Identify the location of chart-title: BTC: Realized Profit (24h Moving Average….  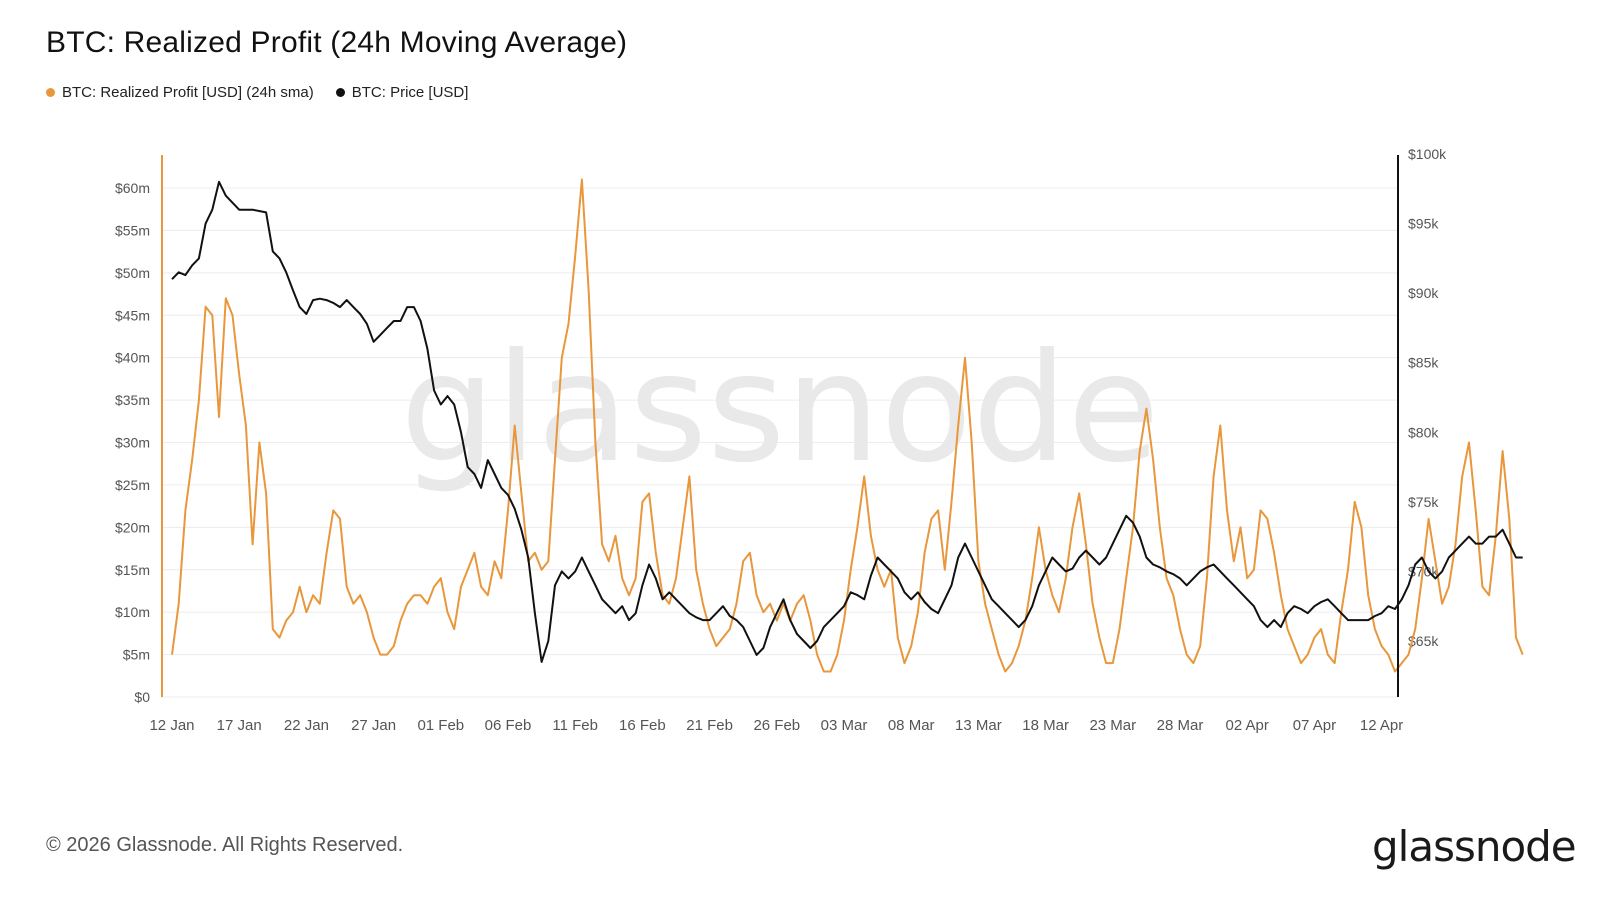
(337, 42).